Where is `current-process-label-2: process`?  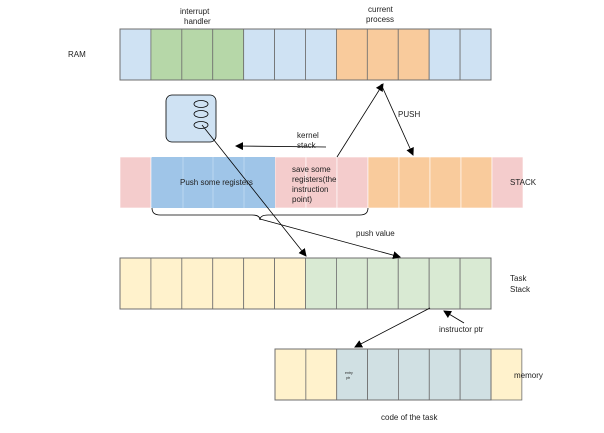
current-process-label-2: process is located at coordinates (380, 19).